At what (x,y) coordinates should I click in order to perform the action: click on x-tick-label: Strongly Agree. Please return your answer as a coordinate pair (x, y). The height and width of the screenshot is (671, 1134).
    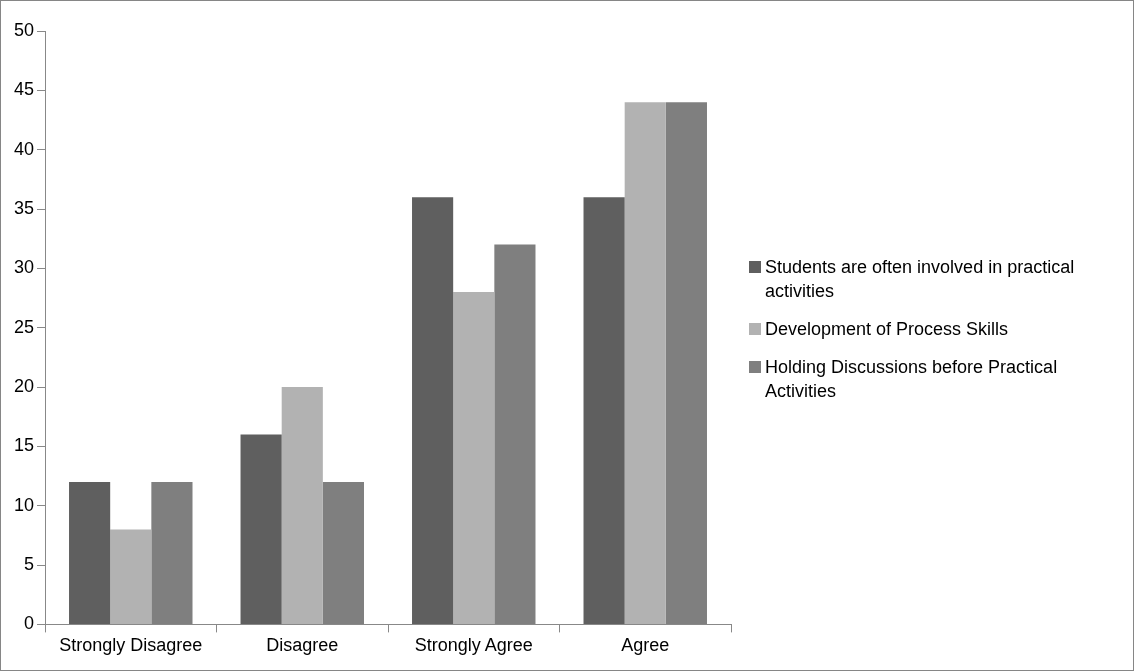
    Looking at the image, I should click on (473, 645).